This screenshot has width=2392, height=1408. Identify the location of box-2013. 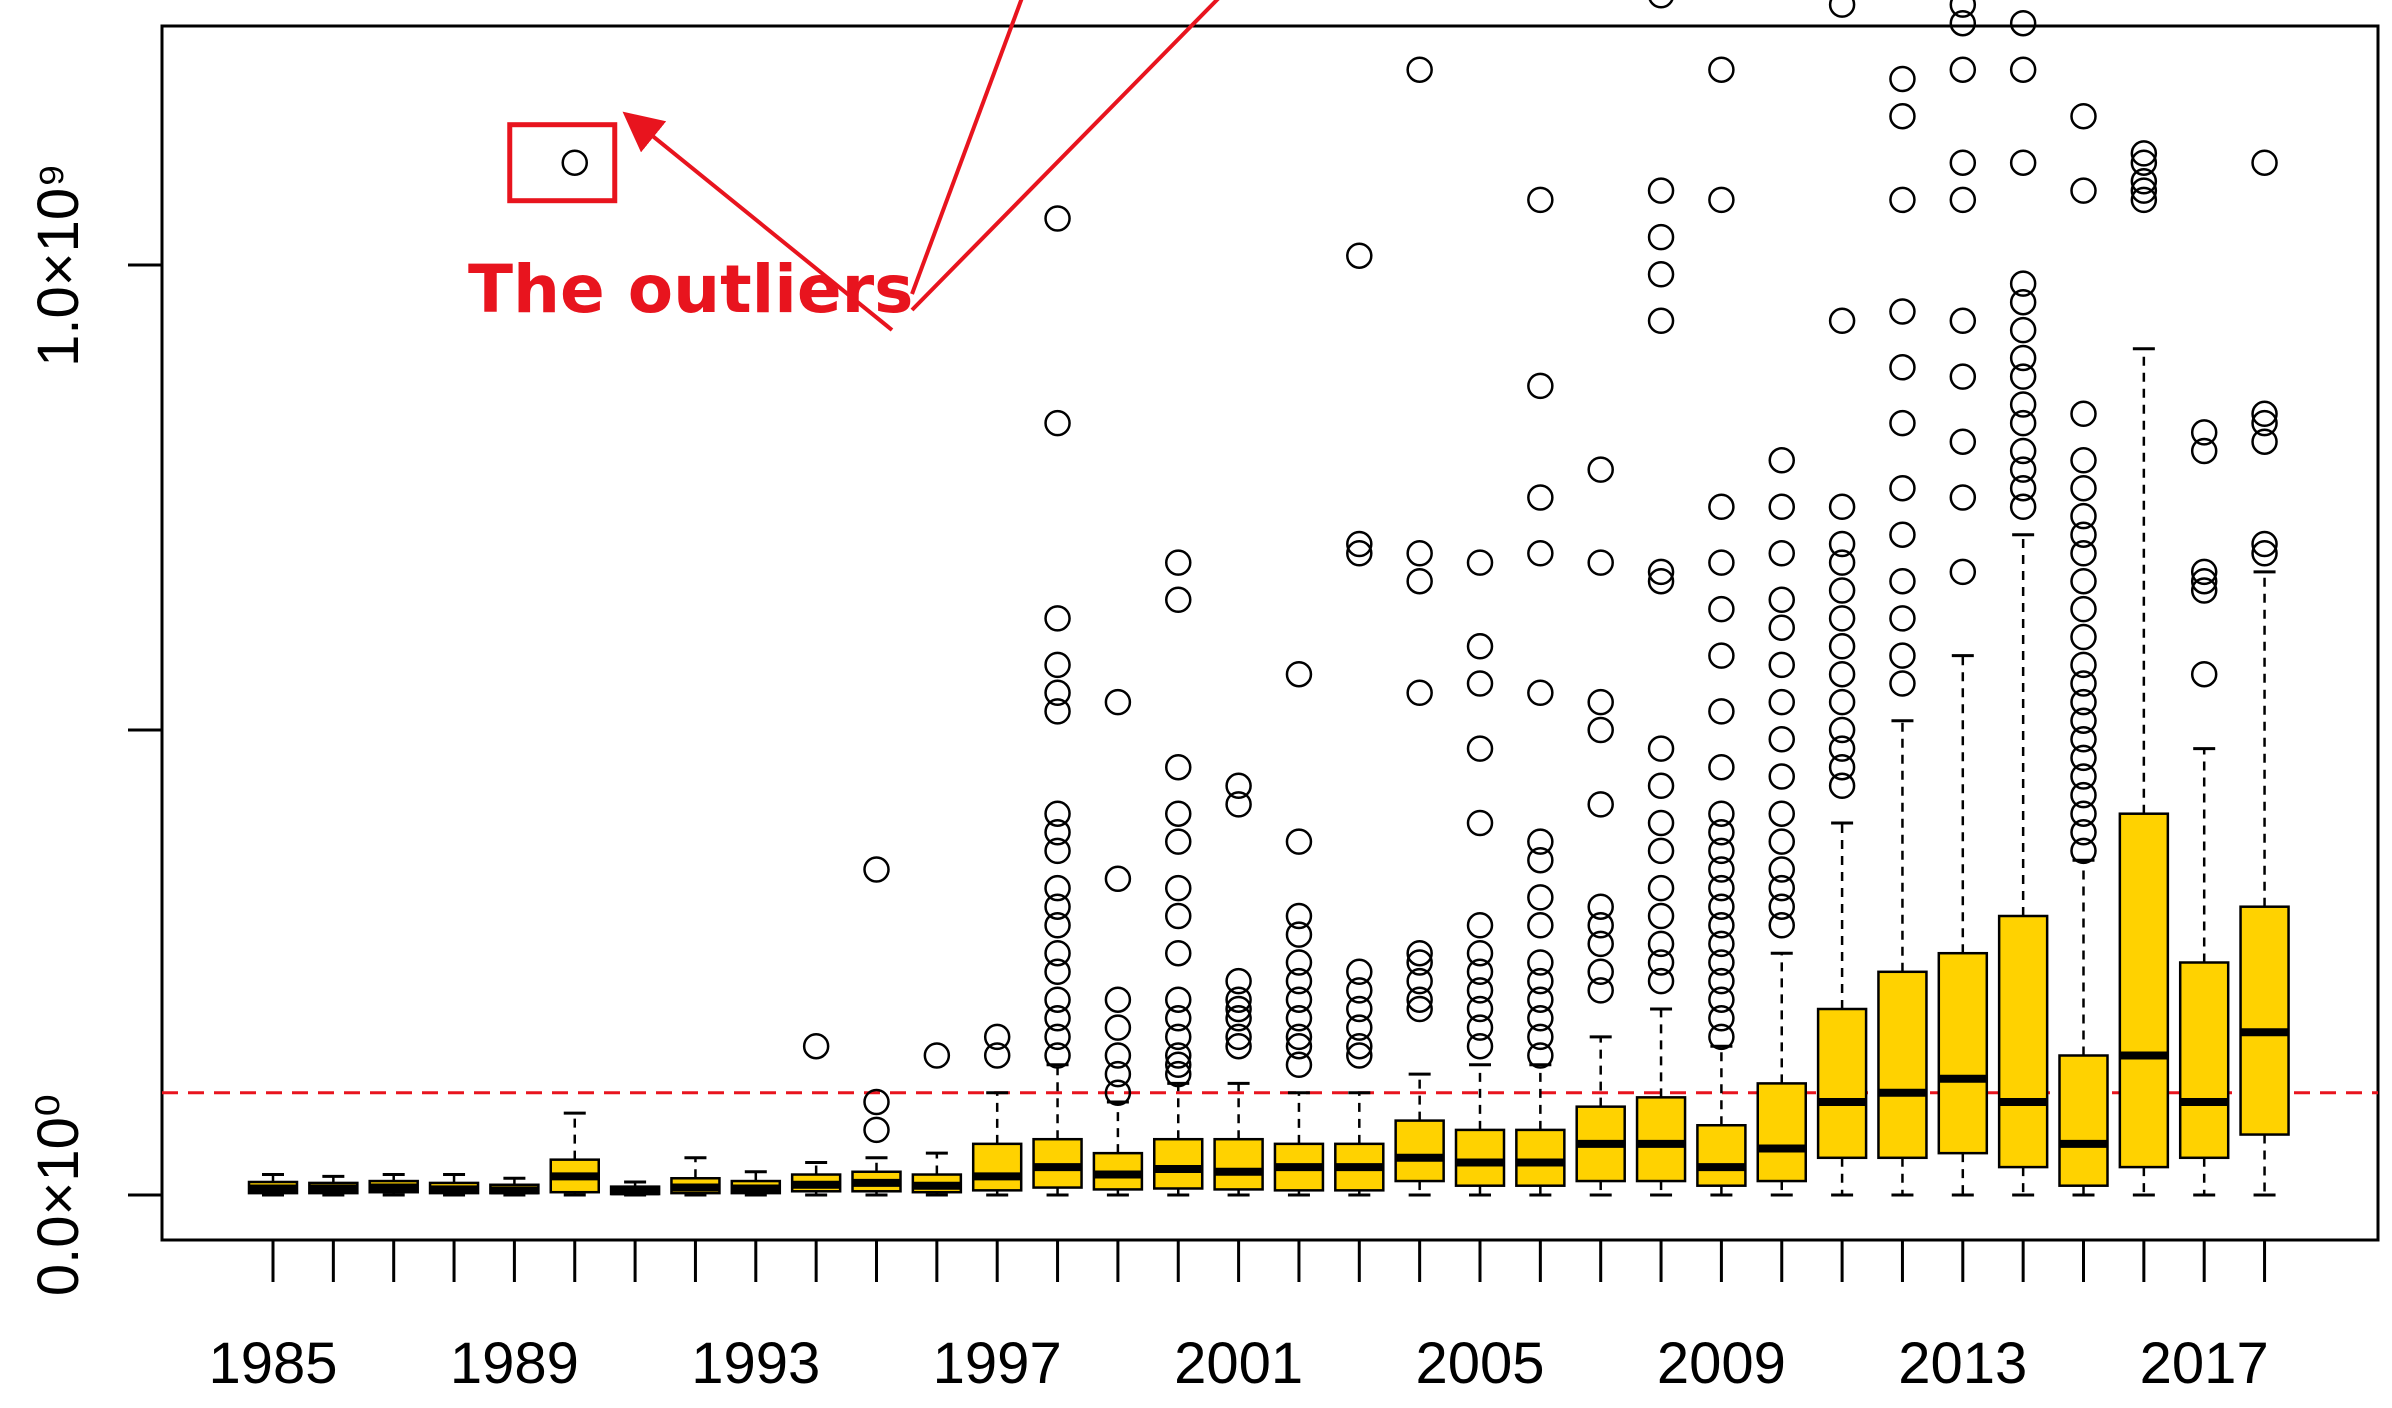
(1963, 598).